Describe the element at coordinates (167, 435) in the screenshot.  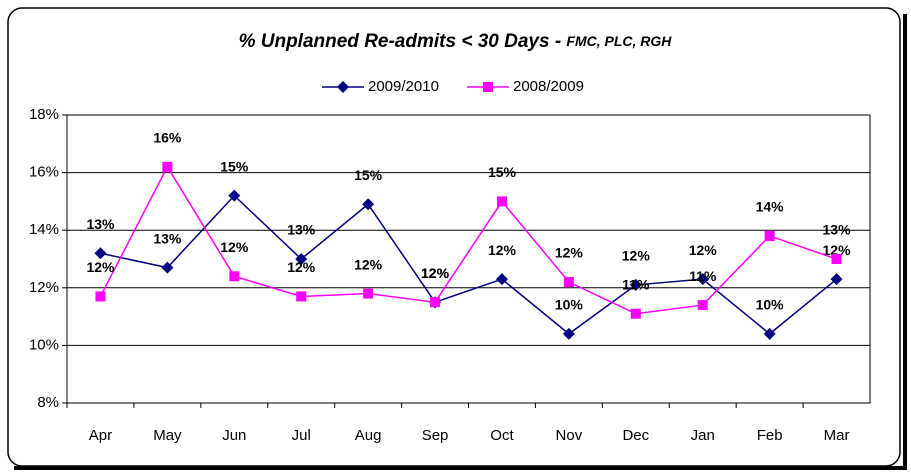
I see `x-tick-label: May` at that location.